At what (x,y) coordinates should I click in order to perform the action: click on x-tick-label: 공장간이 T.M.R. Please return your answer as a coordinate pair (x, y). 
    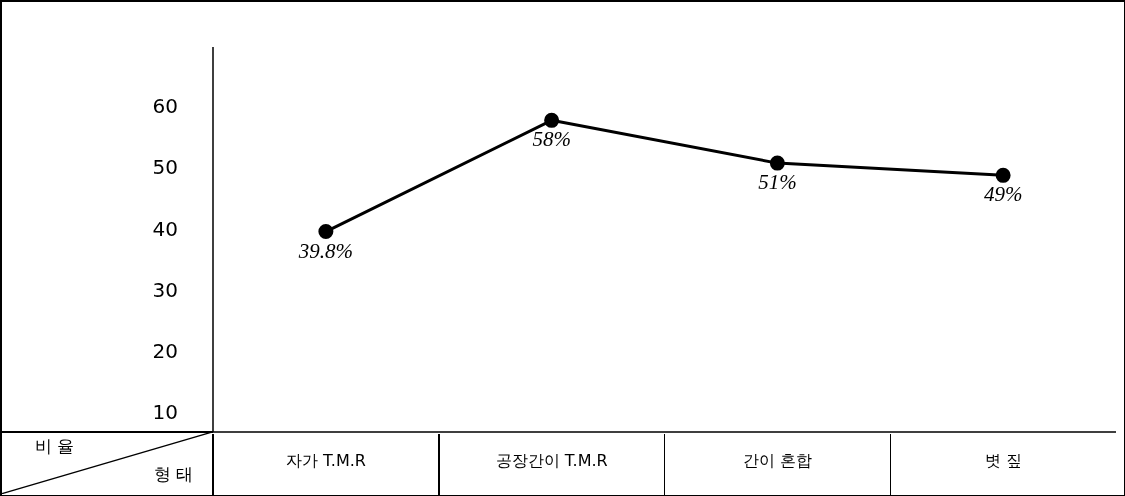
    Looking at the image, I should click on (551, 460).